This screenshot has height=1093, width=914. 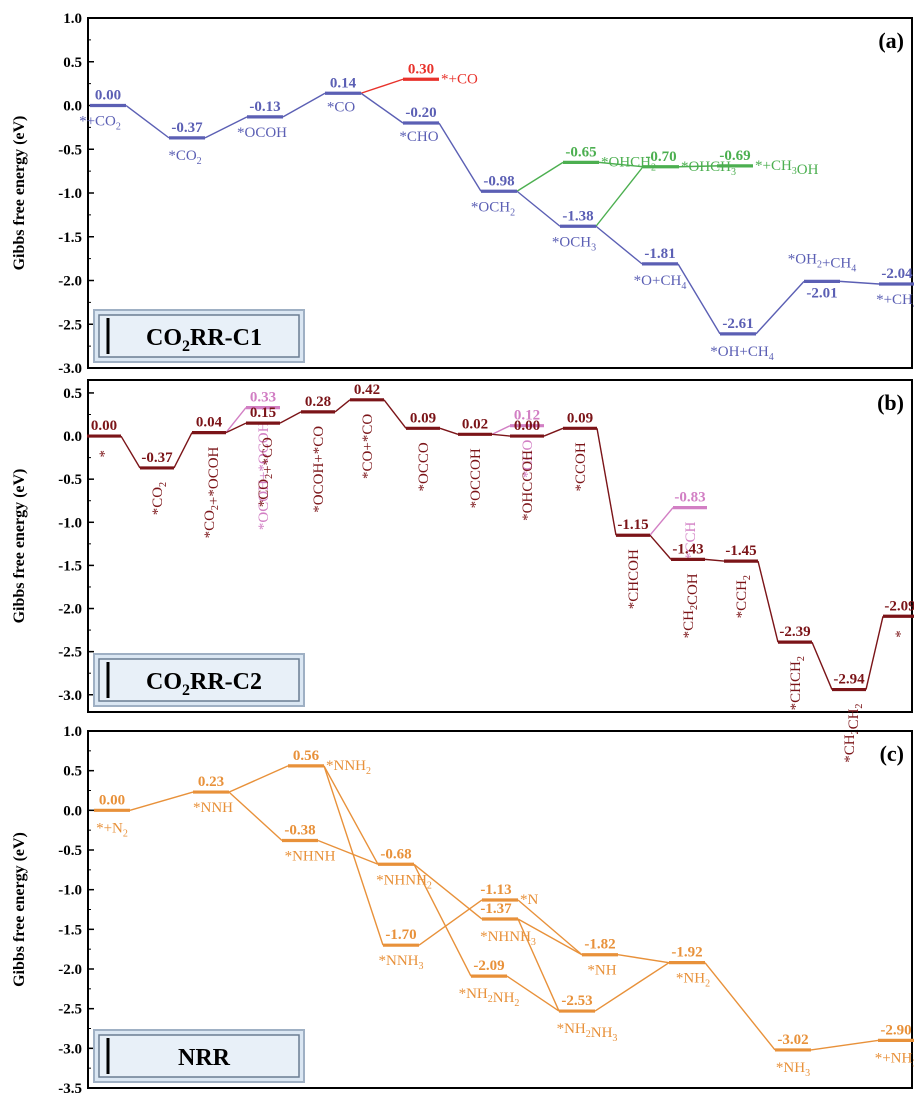 I want to click on energy-value-label: 0.23, so click(x=211, y=782).